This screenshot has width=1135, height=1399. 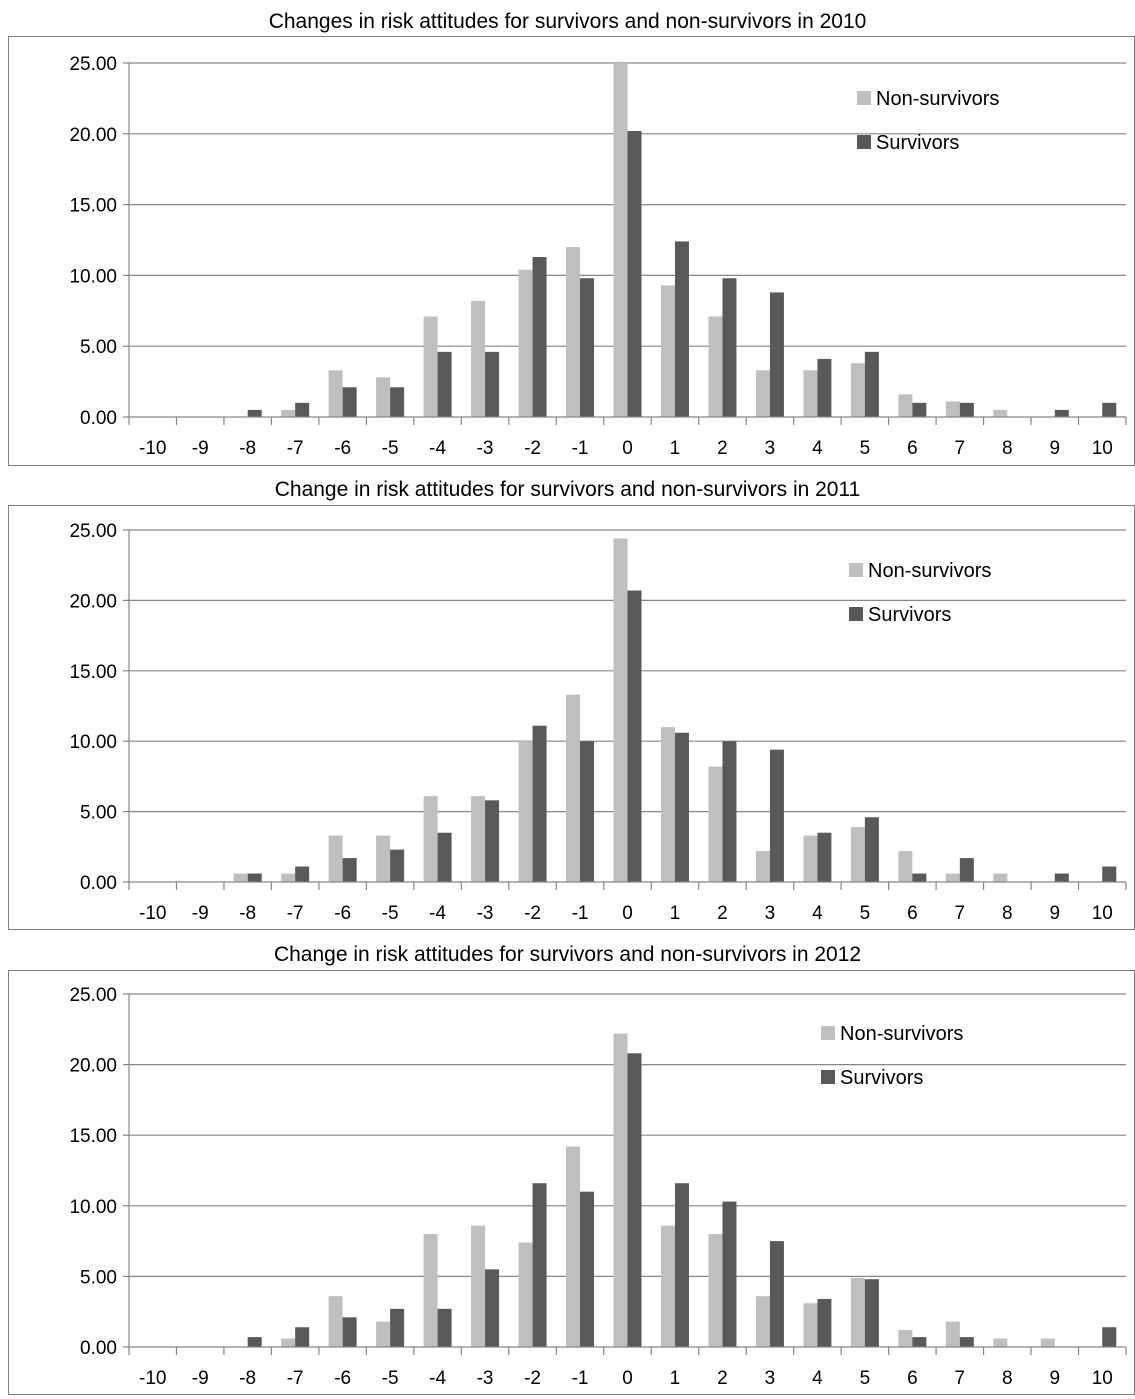 I want to click on x-tick-label: 7, so click(x=960, y=913).